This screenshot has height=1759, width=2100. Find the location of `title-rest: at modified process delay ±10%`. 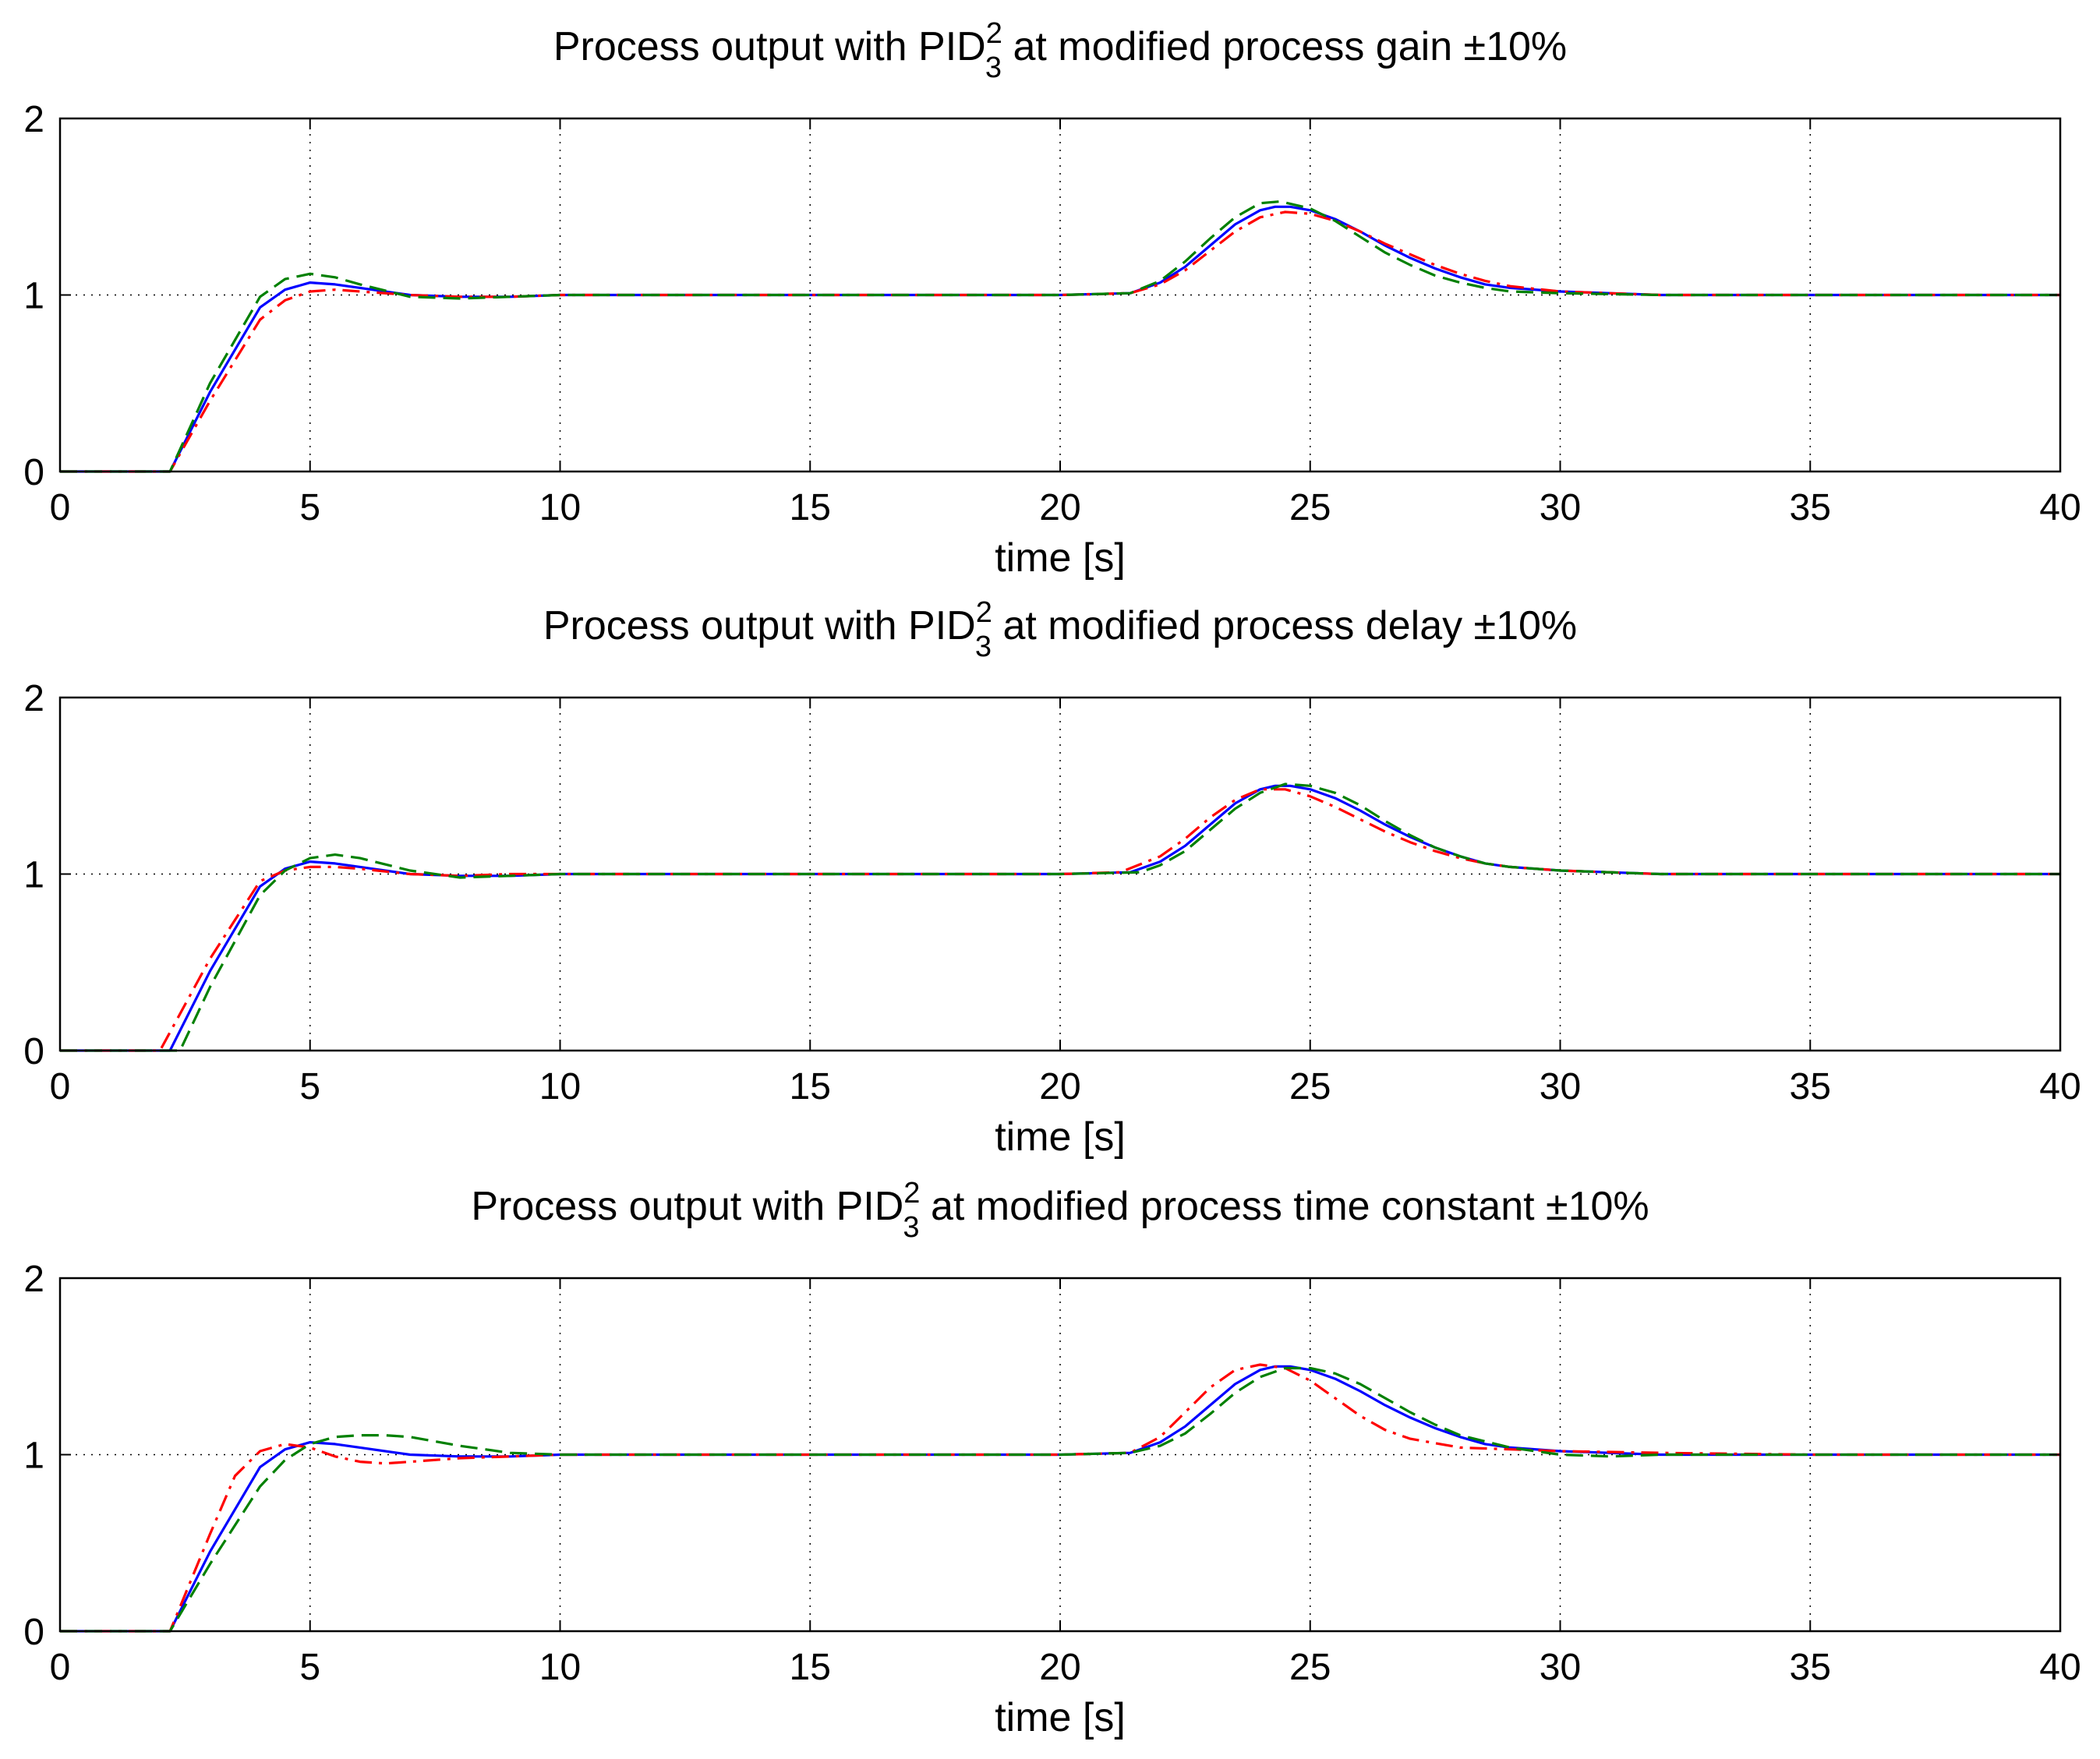

title-rest: at modified process delay ±10% is located at coordinates (1285, 626).